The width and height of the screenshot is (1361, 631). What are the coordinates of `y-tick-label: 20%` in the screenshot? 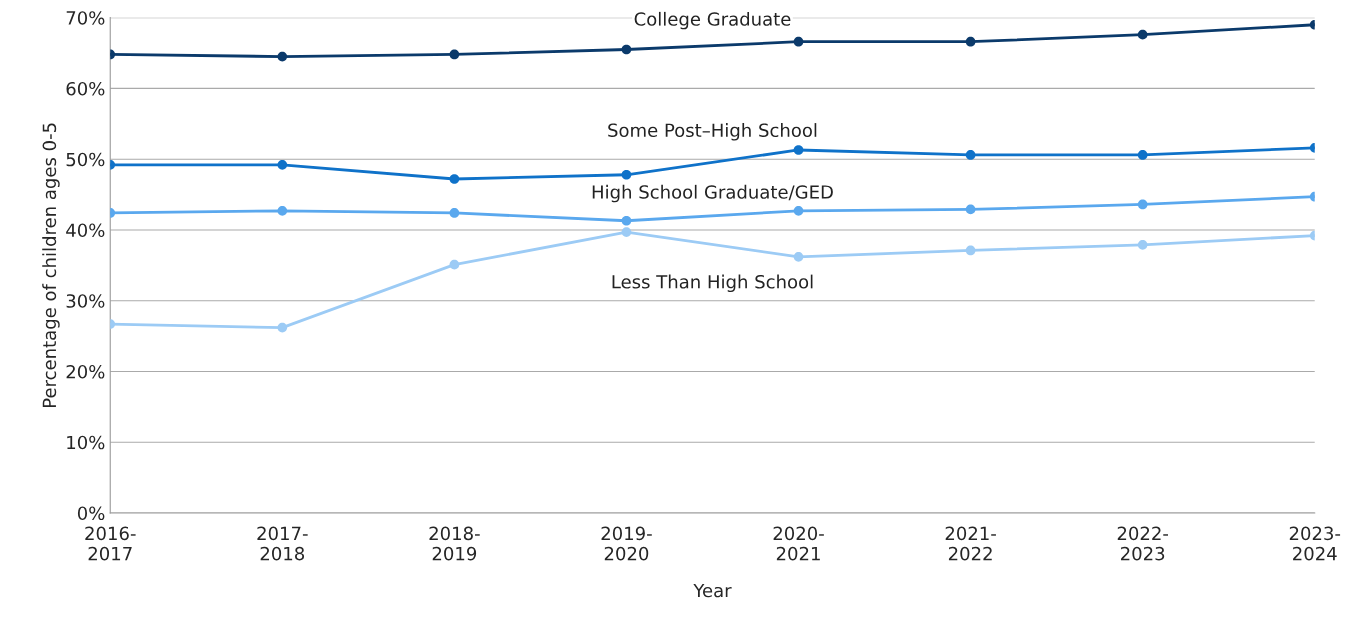 It's located at (85, 371).